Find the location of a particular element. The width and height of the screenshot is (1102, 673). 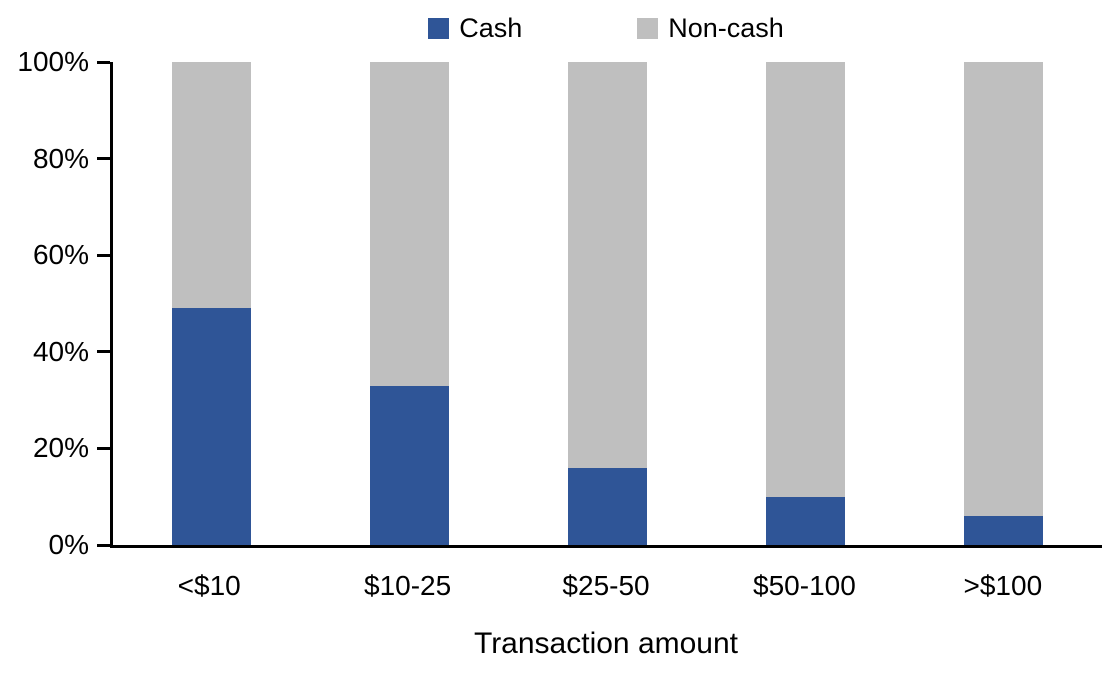

legend-item-cash: Cash is located at coordinates (475, 28).